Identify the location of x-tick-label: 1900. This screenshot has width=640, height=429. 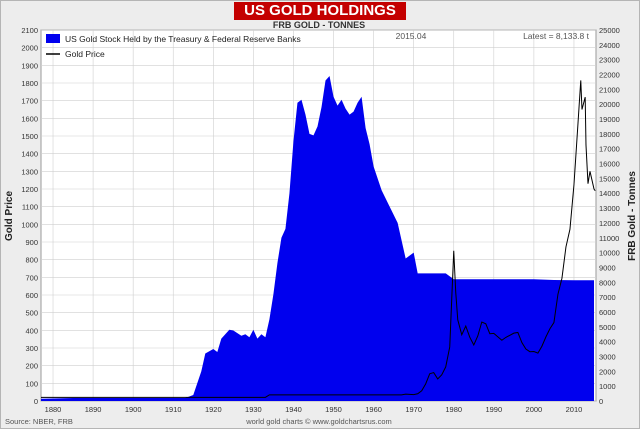
(133, 409).